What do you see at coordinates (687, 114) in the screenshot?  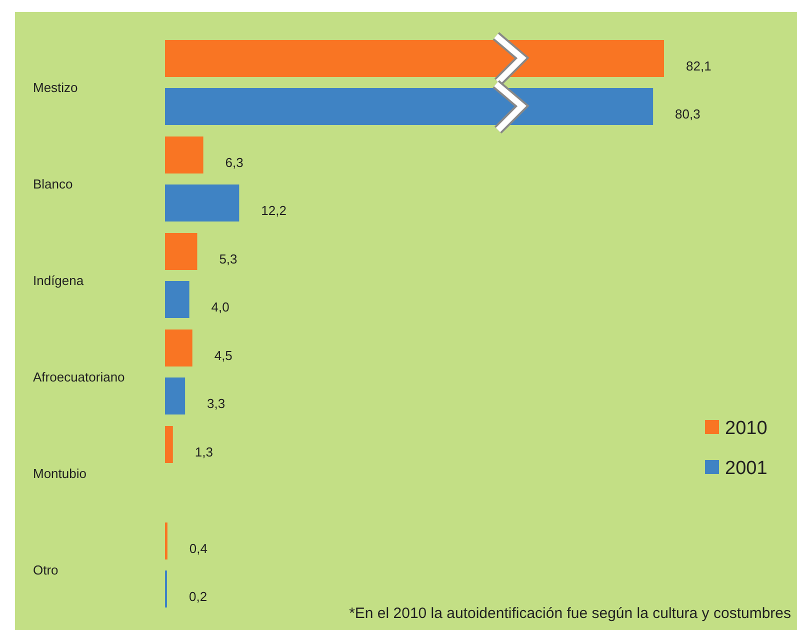 I see `data-label: 80,3` at bounding box center [687, 114].